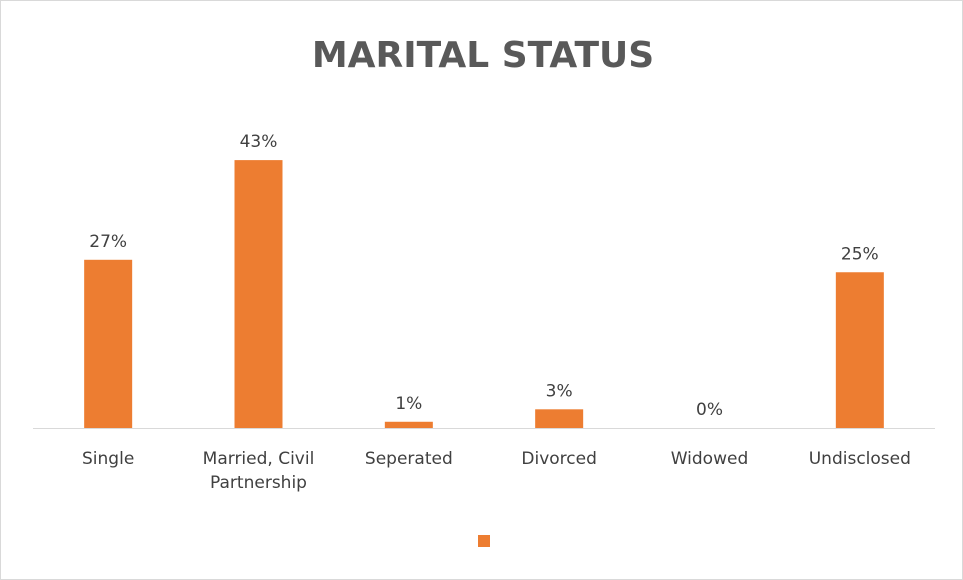 This screenshot has height=580, width=963. What do you see at coordinates (484, 541) in the screenshot?
I see `legend-swatch` at bounding box center [484, 541].